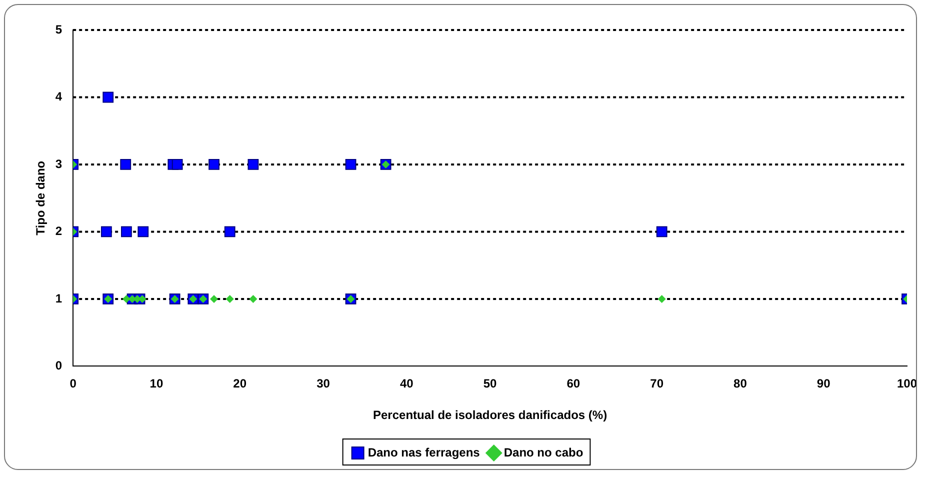 Image resolution: width=925 pixels, height=477 pixels. I want to click on x-tick-label: 60, so click(573, 383).